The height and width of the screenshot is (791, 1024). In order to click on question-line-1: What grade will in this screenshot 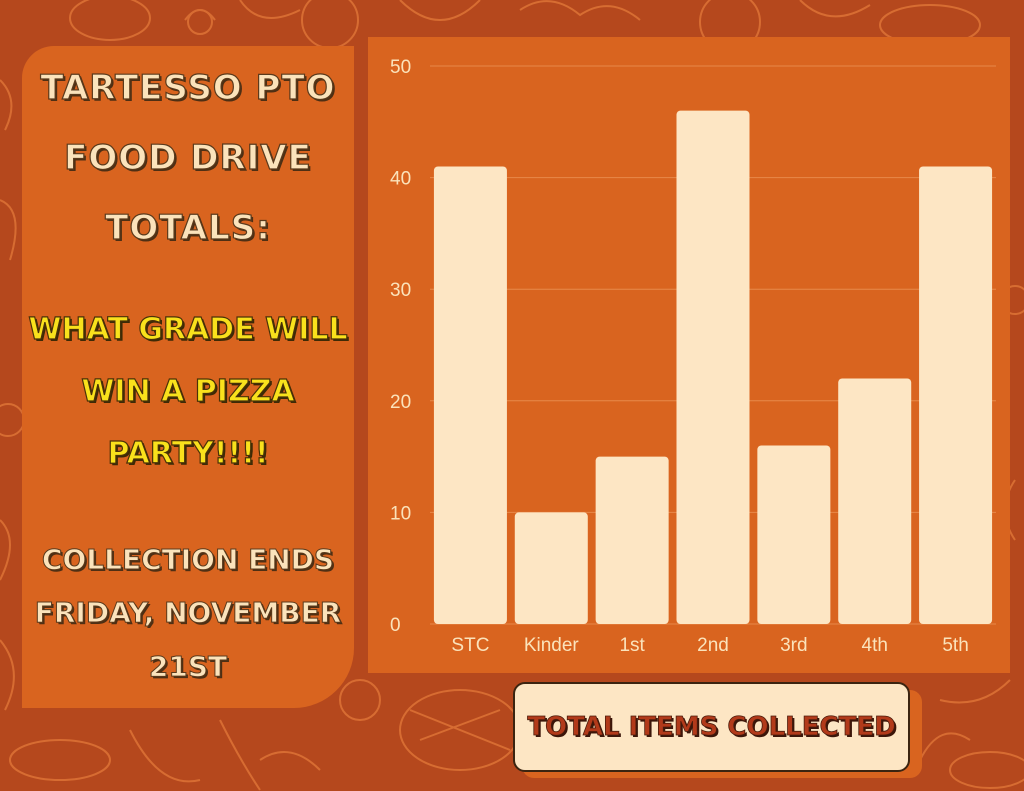, I will do `click(188, 329)`.